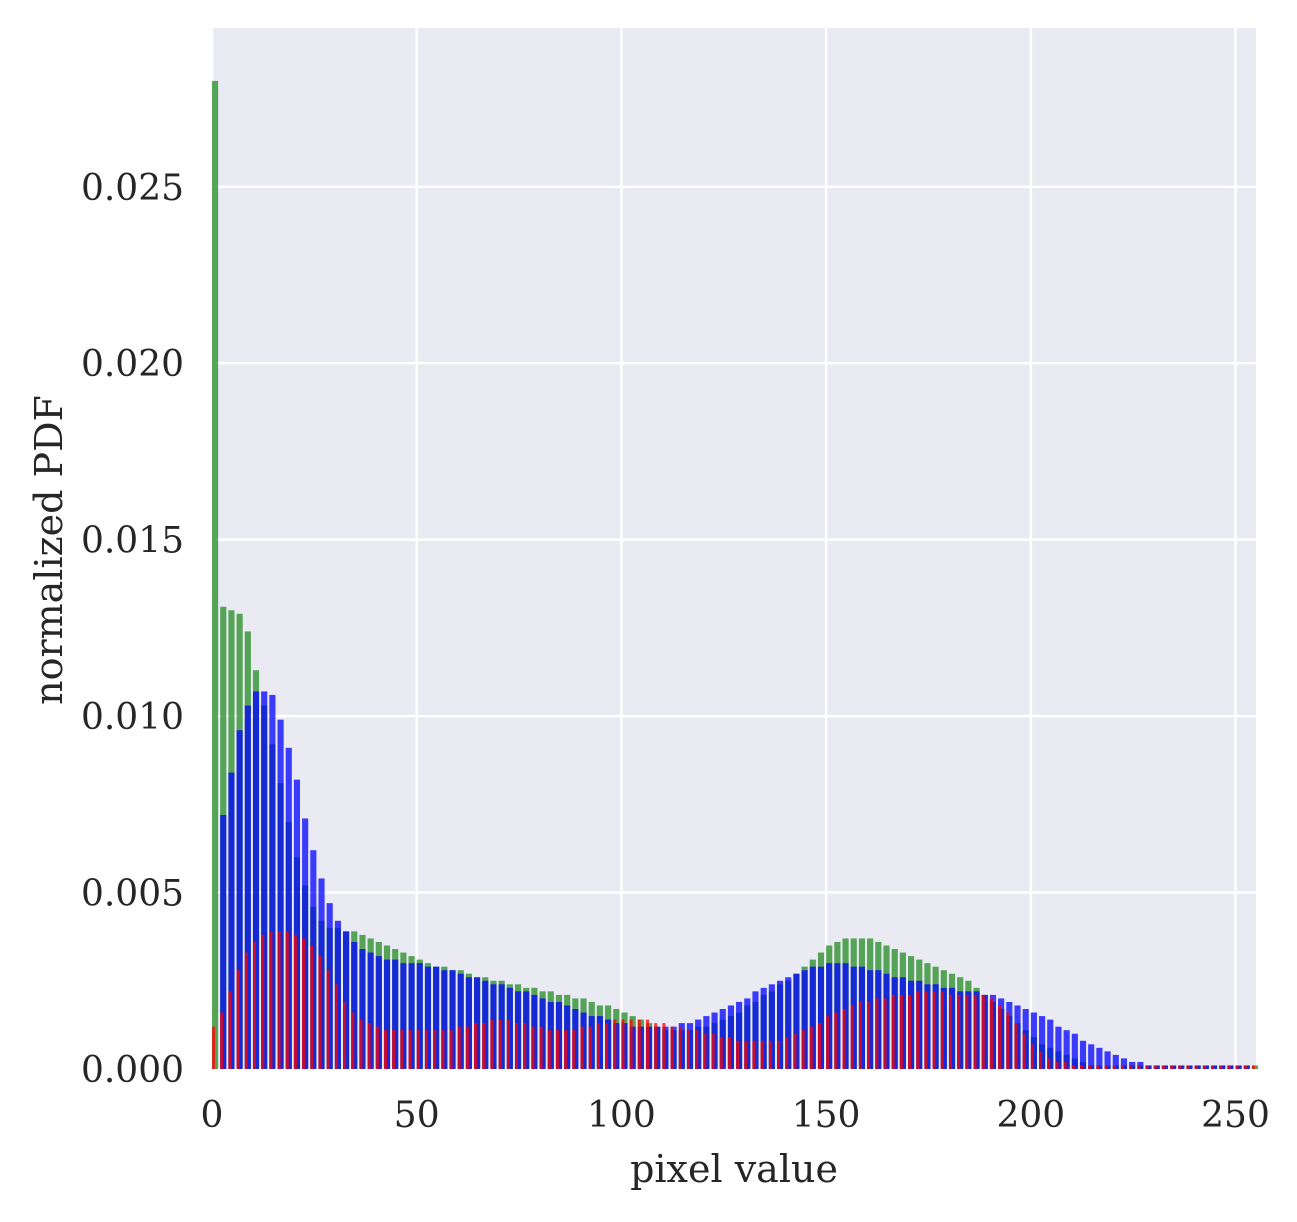 The width and height of the screenshot is (1297, 1222). Describe the element at coordinates (132, 894) in the screenshot. I see `y-tick-label: 0.005` at that location.